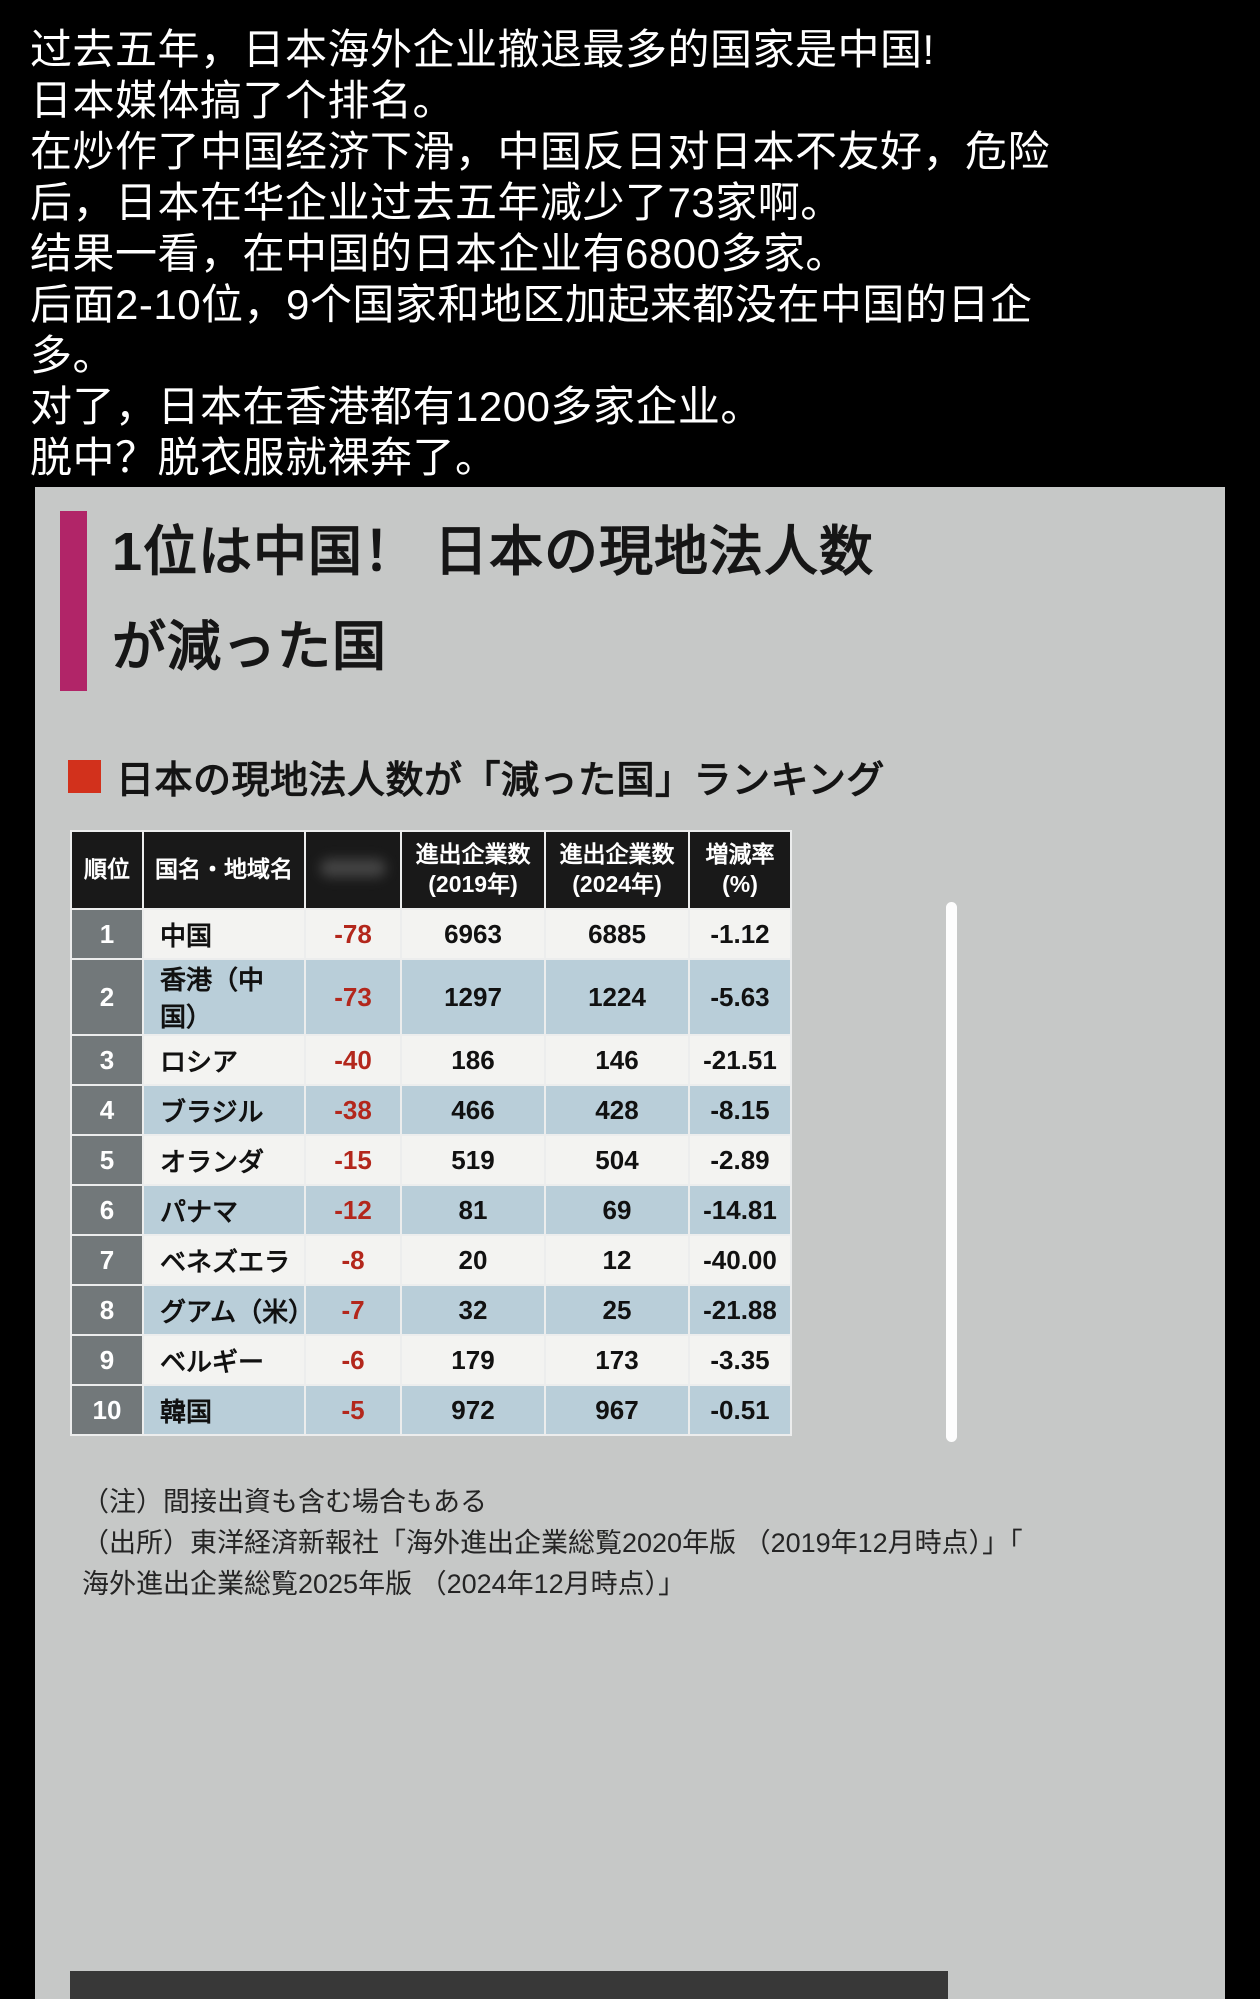  What do you see at coordinates (107, 1210) in the screenshot?
I see `rank-cell: 6` at bounding box center [107, 1210].